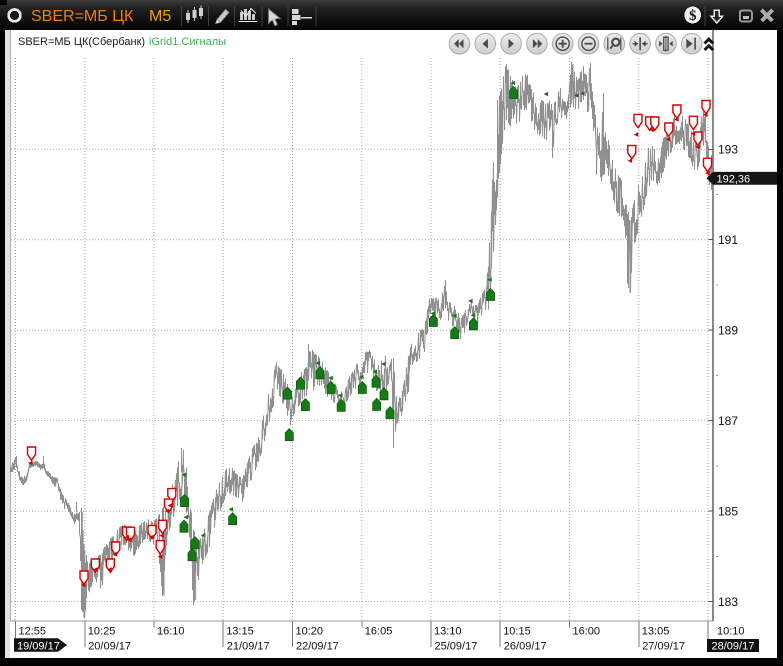  Describe the element at coordinates (728, 602) in the screenshot. I see `svg-text: 183` at that location.